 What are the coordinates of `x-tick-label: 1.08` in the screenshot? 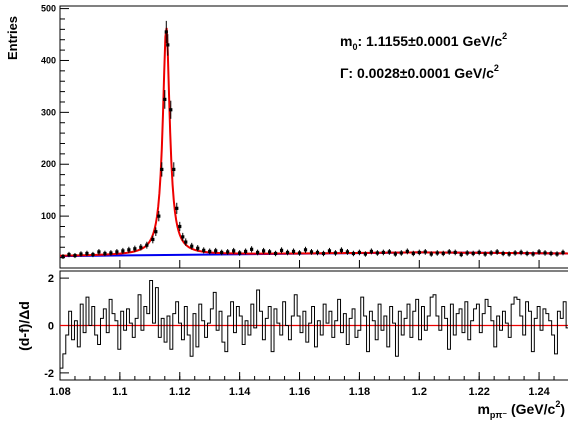 It's located at (59, 392).